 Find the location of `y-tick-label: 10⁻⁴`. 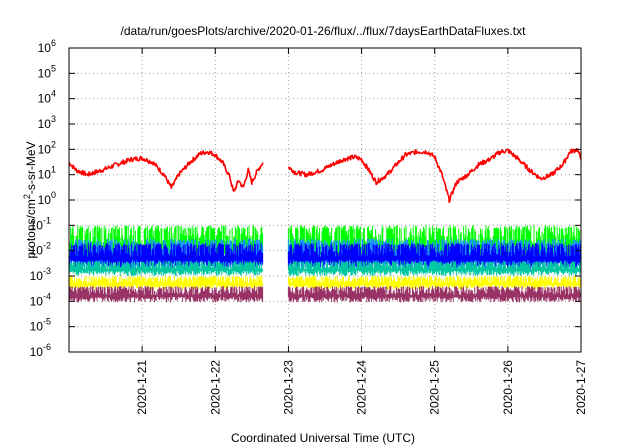

y-tick-label: 10⁻⁴ is located at coordinates (40, 299).